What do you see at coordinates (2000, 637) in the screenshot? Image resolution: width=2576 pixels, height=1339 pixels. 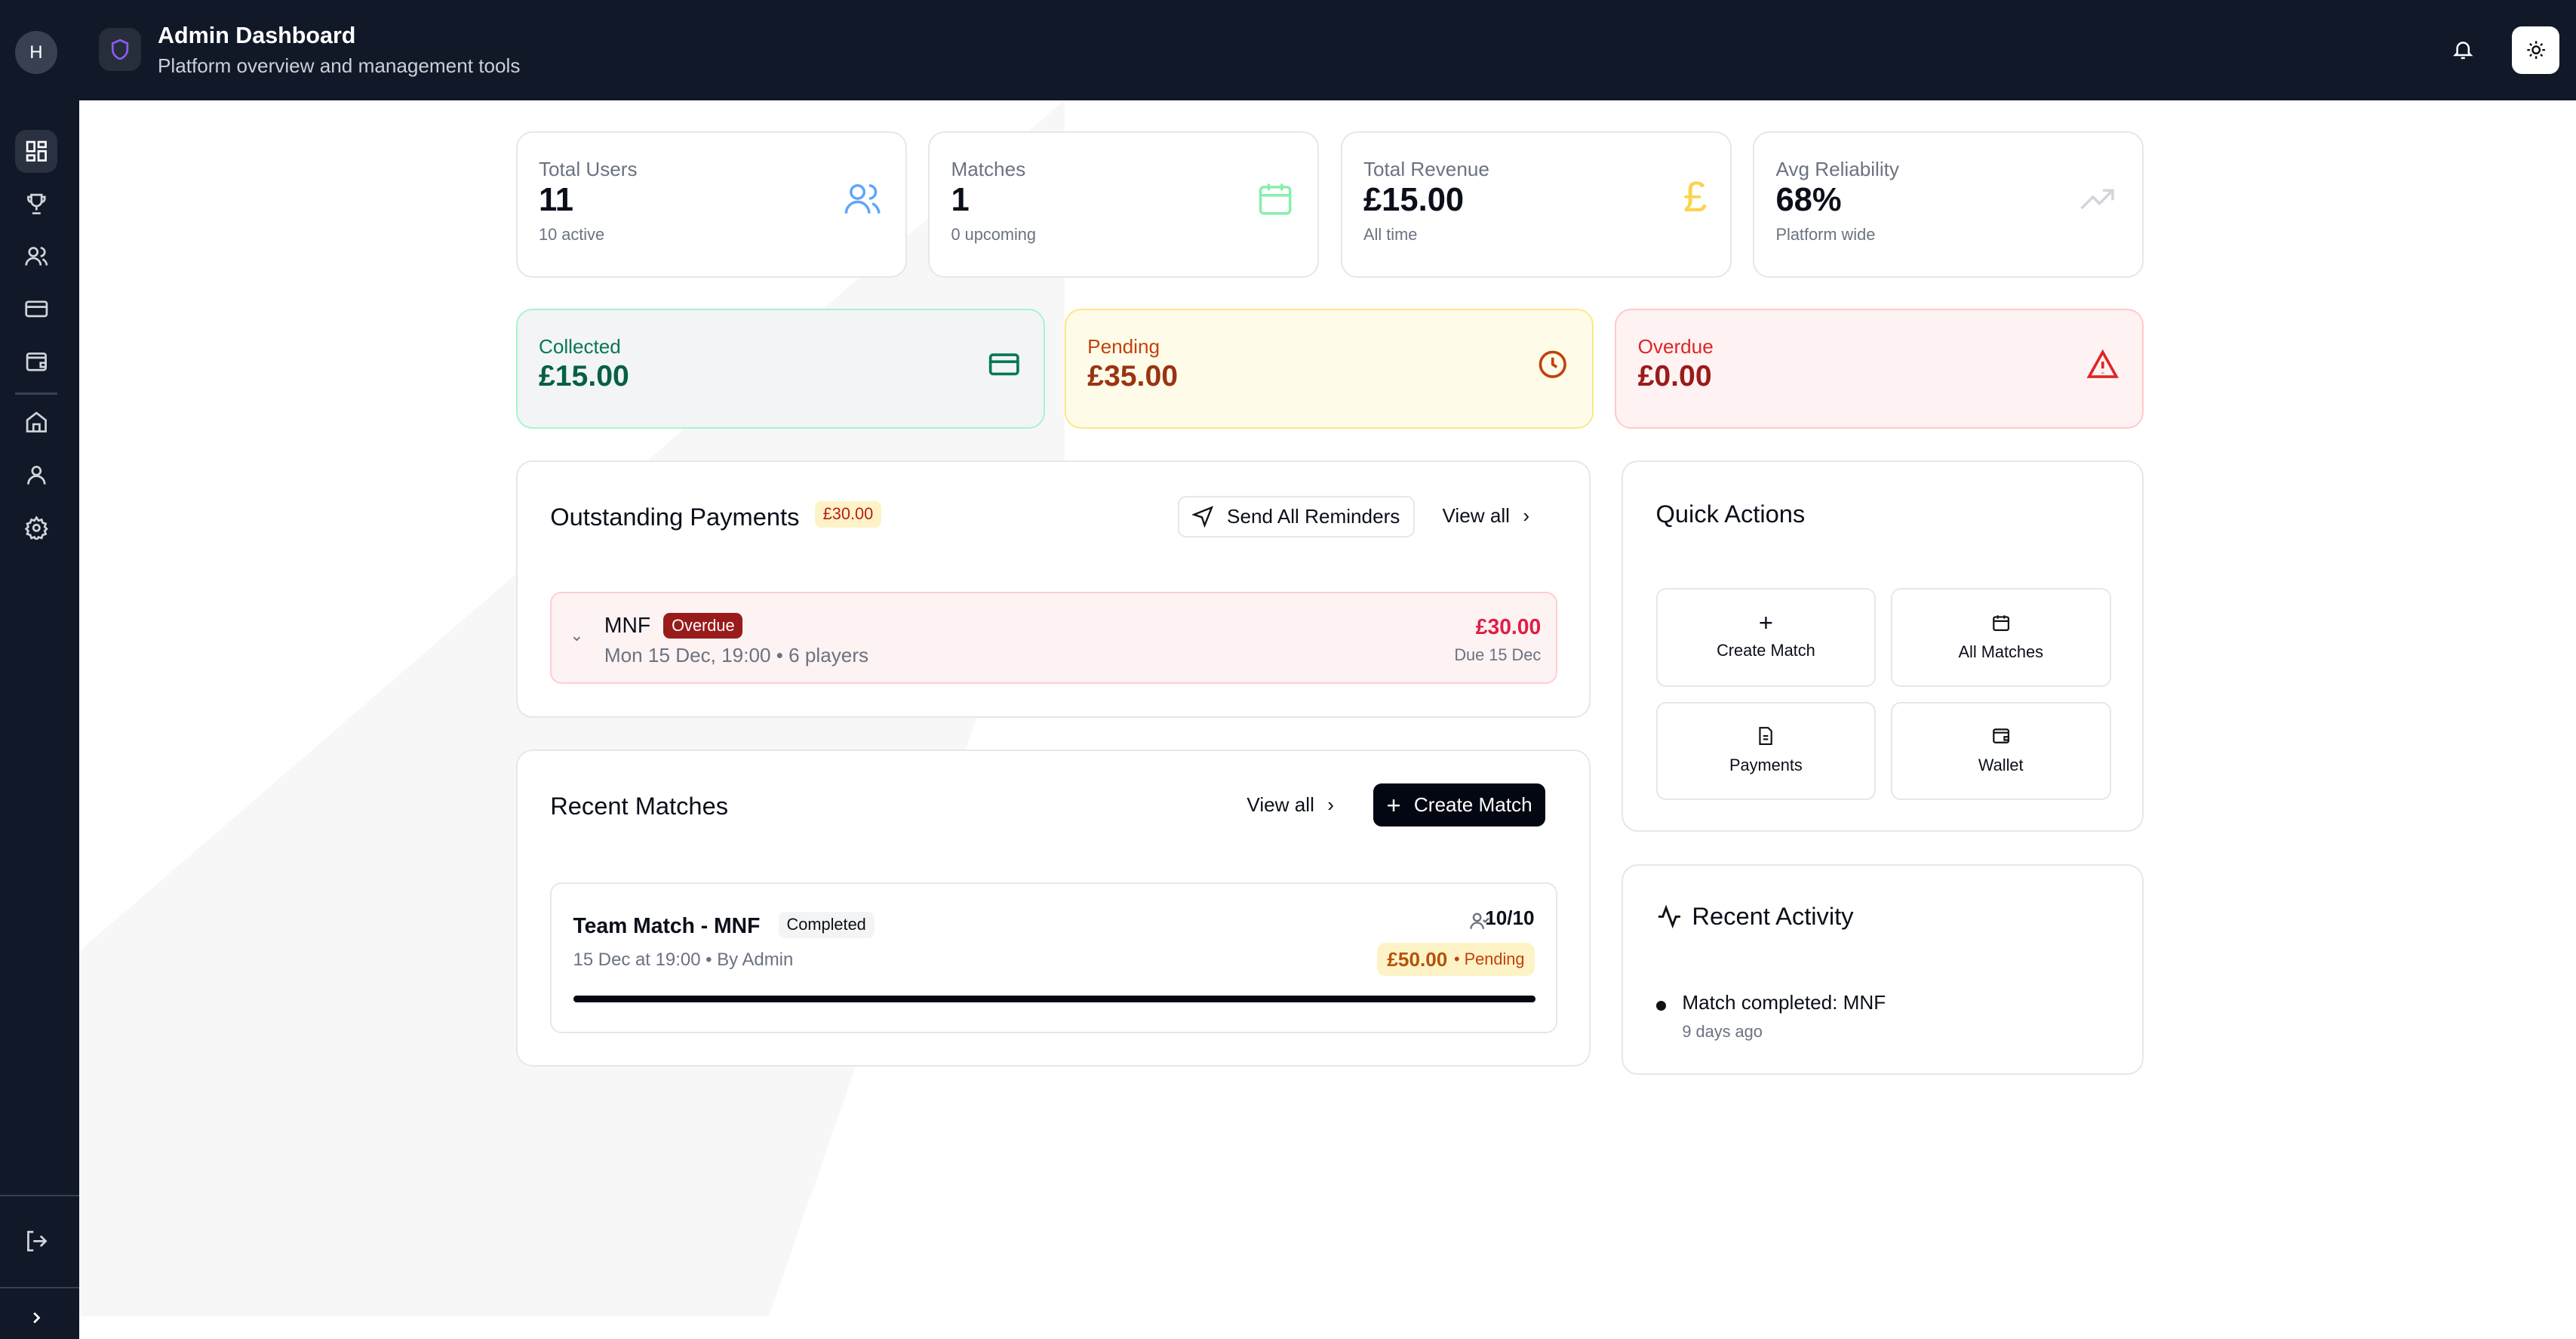 I see `quick-action-all-matches: All Matches` at bounding box center [2000, 637].